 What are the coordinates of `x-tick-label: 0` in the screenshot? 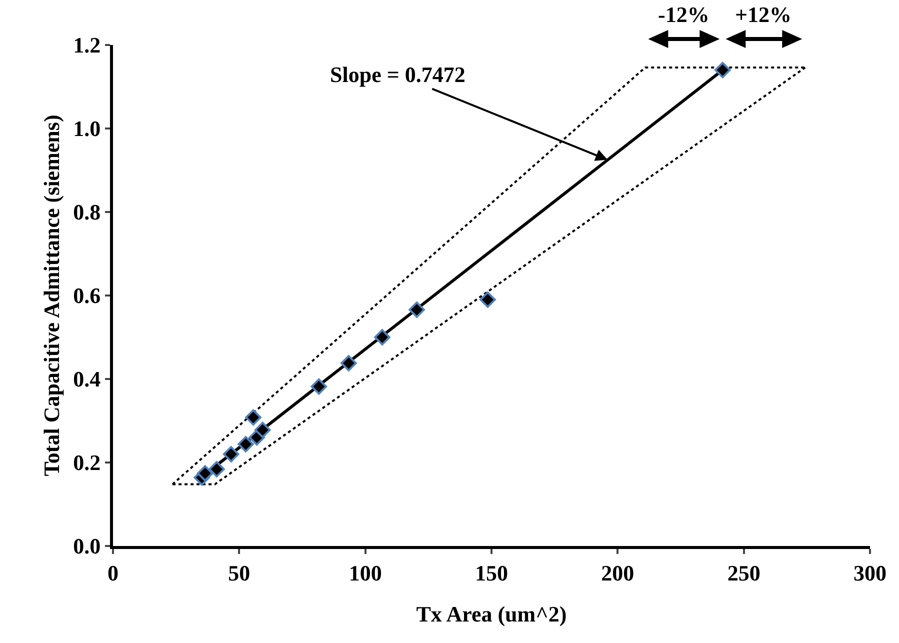 It's located at (113, 573).